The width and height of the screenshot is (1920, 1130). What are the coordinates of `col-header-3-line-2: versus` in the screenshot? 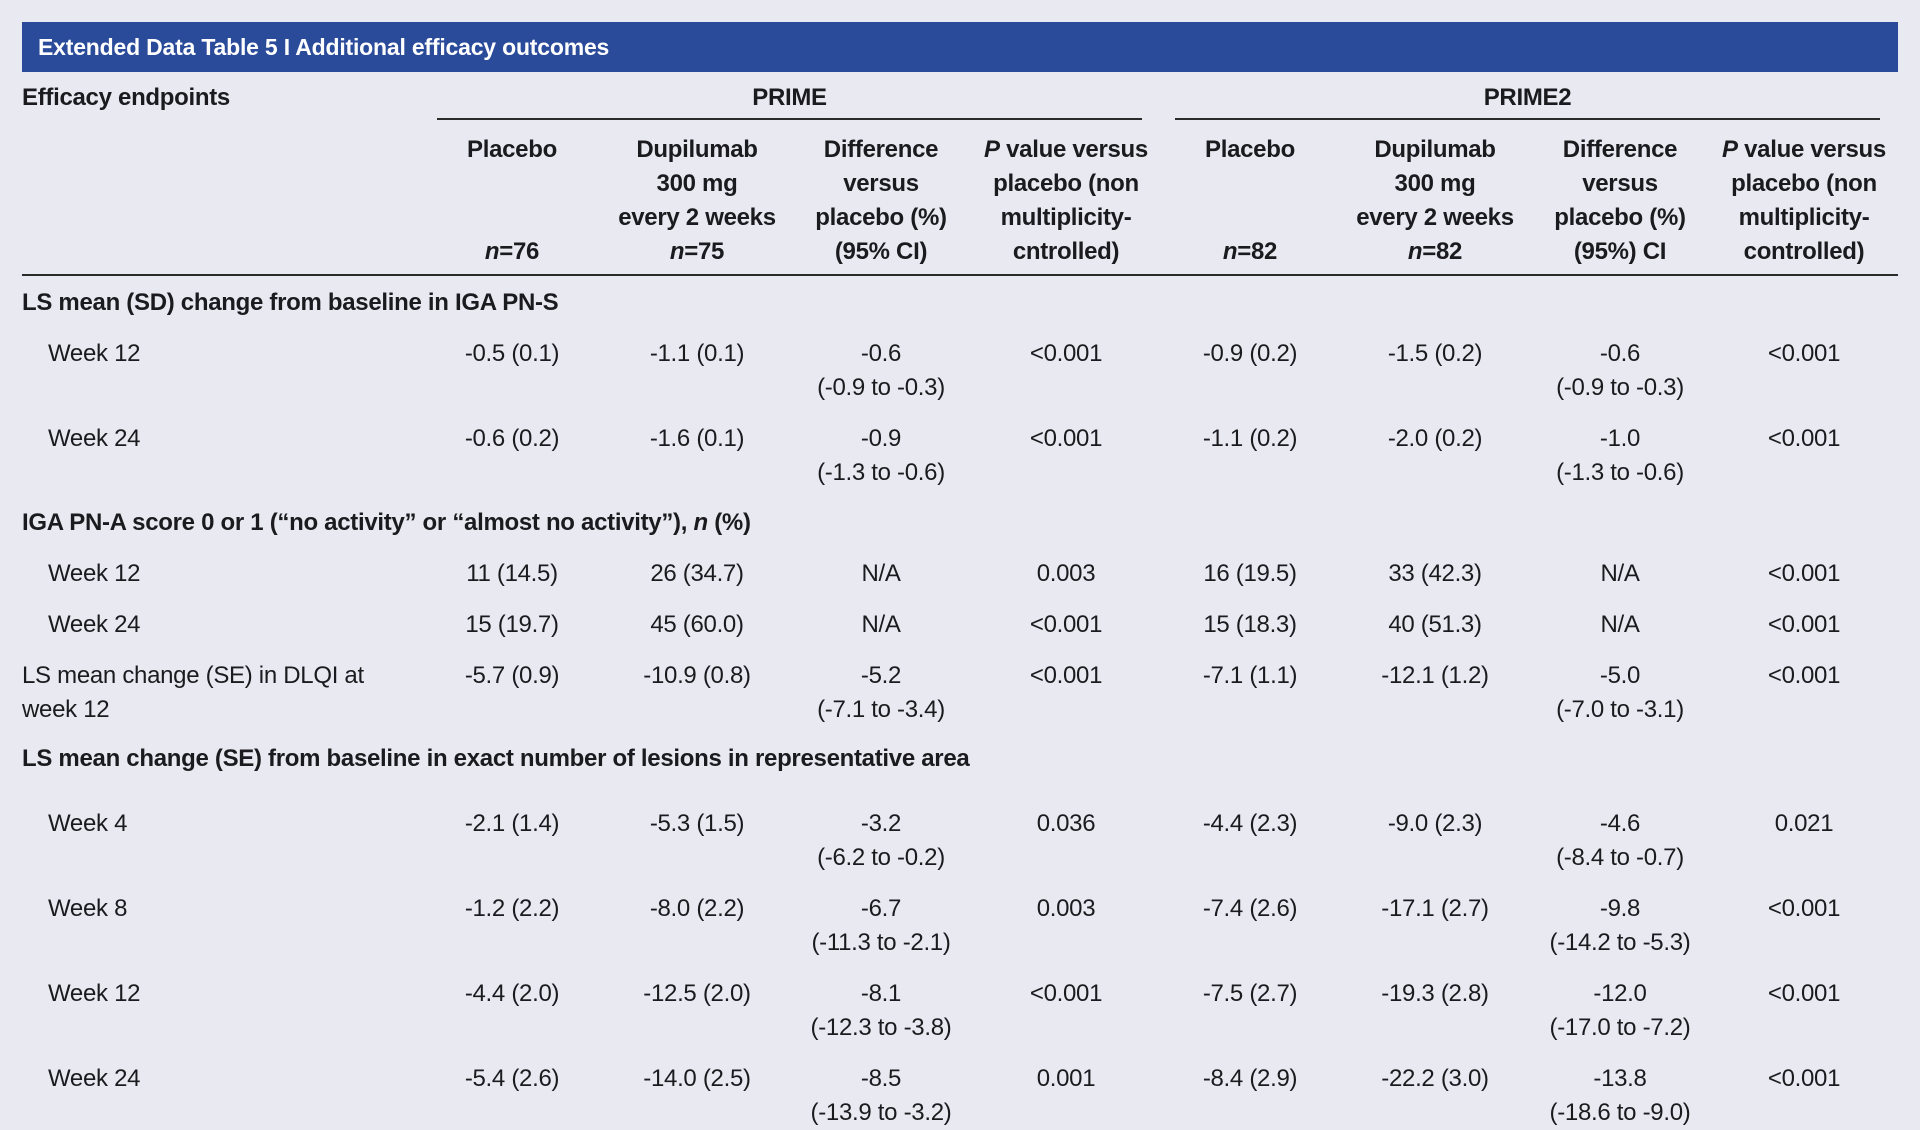 It's located at (881, 183).